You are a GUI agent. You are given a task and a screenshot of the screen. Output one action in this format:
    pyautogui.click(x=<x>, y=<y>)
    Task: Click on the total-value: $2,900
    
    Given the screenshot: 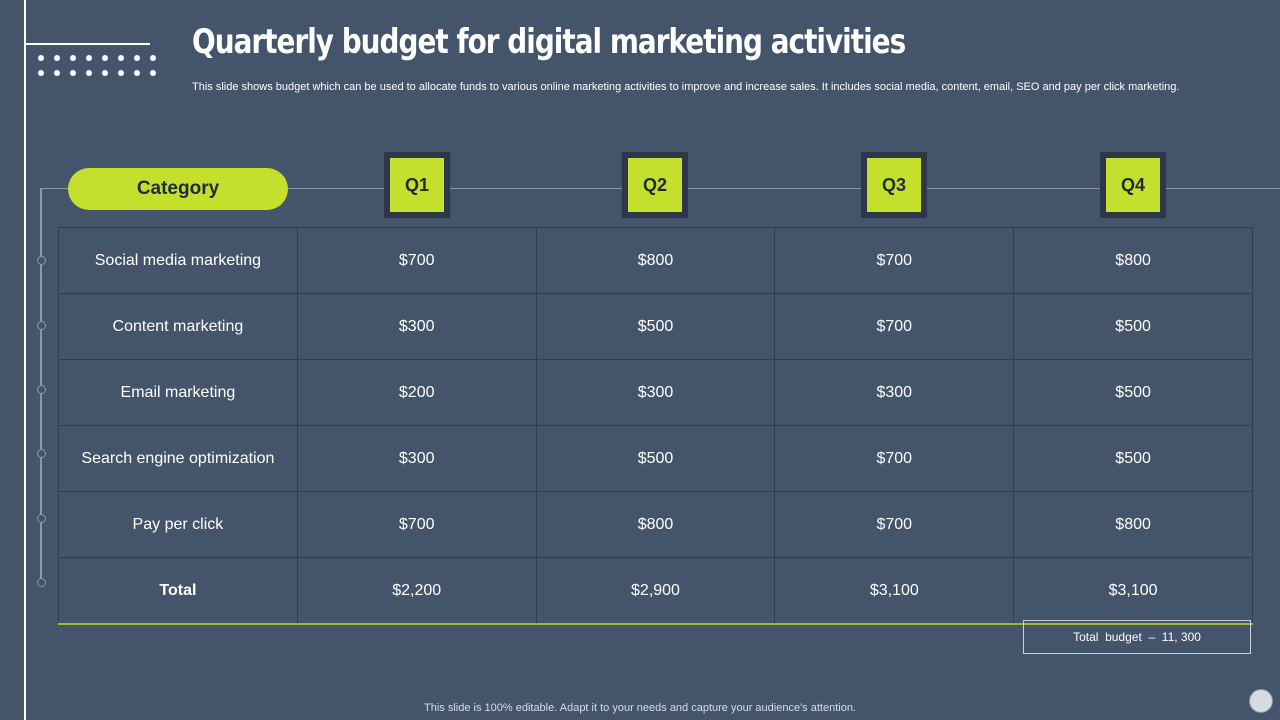 What is the action you would take?
    pyautogui.click(x=655, y=591)
    